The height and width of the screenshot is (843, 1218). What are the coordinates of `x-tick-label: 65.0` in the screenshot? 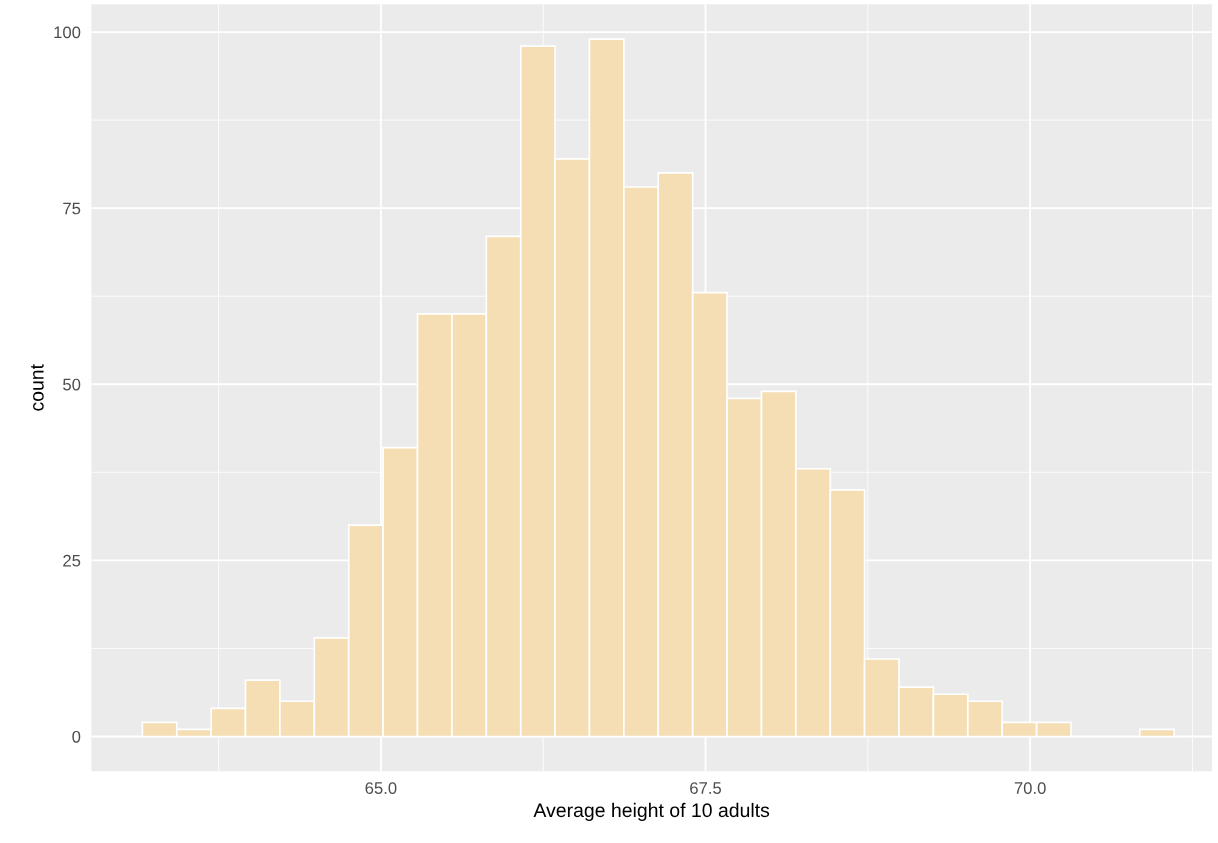 It's located at (381, 788).